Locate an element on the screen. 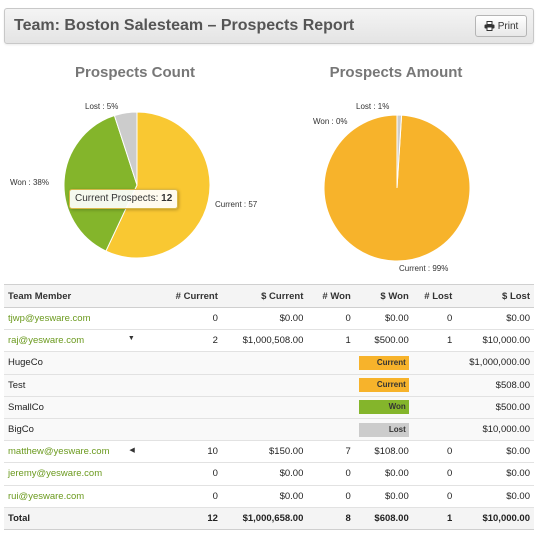 This screenshot has height=536, width=540. prospects-amount-pie-chart: Current : 99% Won : 0% Lost : 1% is located at coordinates (392, 187).